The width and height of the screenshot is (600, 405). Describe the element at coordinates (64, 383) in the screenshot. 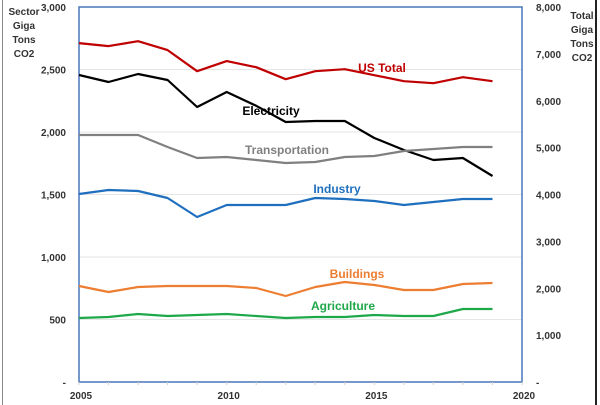

I see `left-axis-tick-label: -` at that location.